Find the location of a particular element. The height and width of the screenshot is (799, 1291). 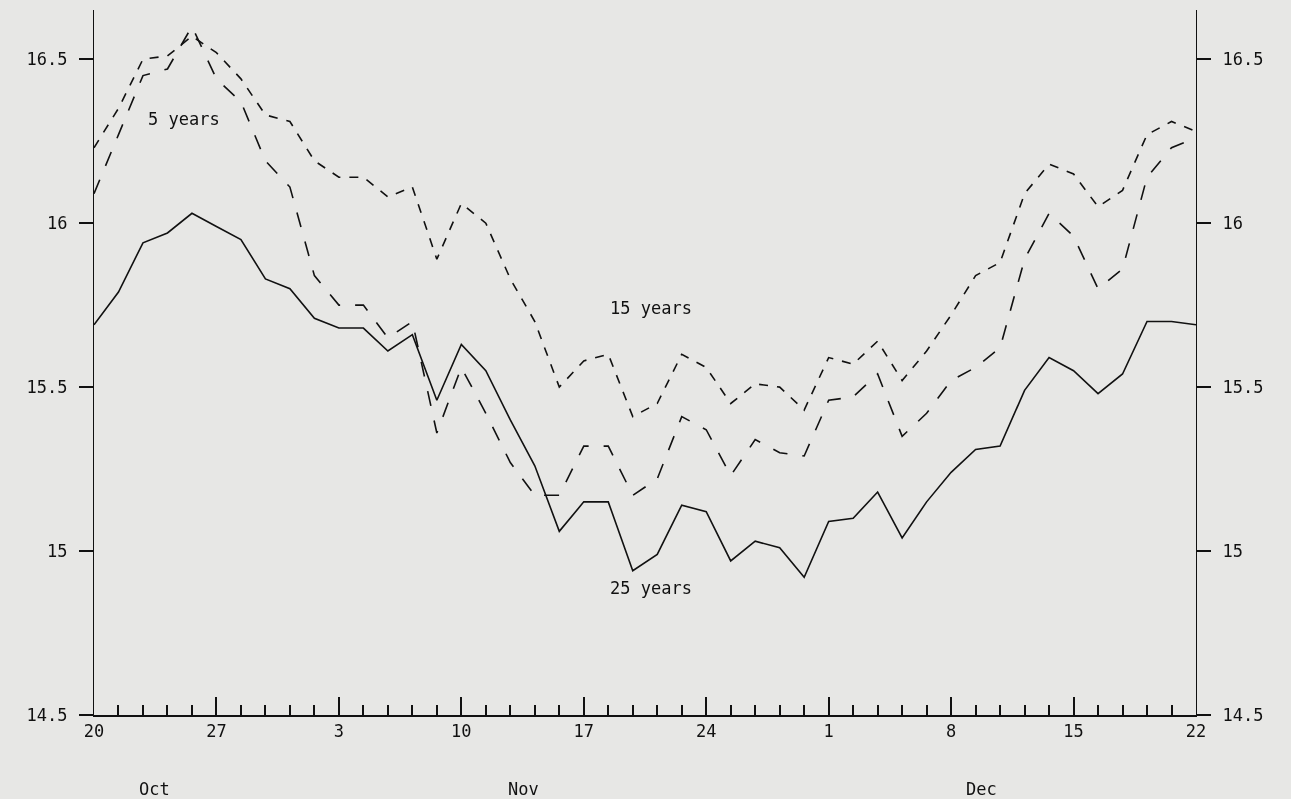

y-tick-label: 14.5 is located at coordinates (47, 714).